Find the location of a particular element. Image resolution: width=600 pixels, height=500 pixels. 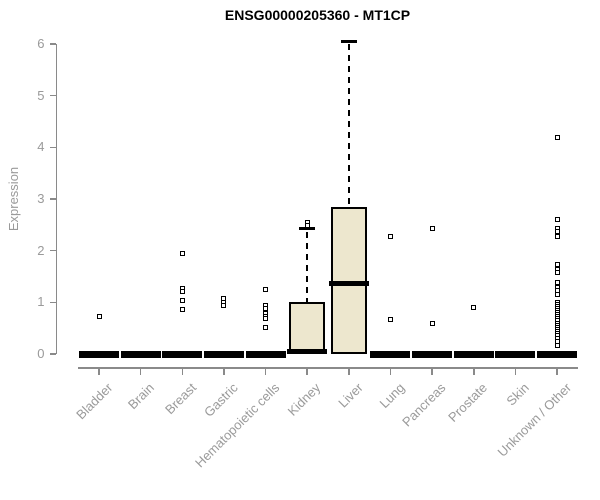

y-axis-line is located at coordinates (56, 199).